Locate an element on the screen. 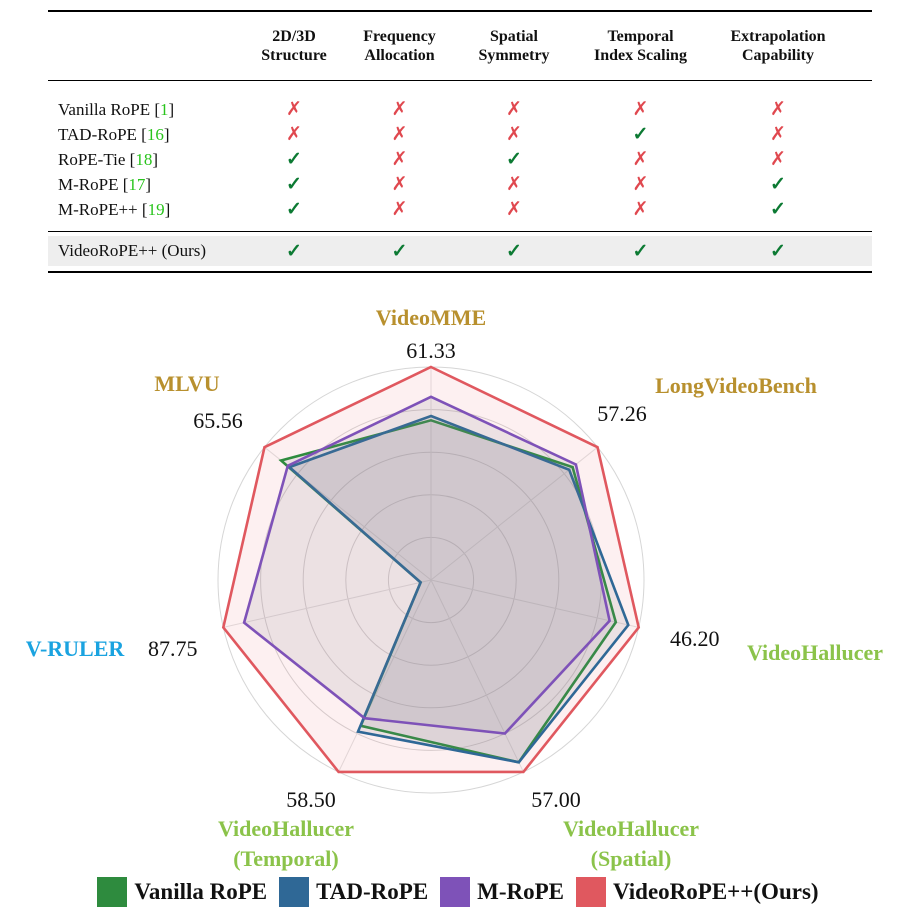 The image size is (916, 922). method-name: RoPE-Tie is located at coordinates (92, 159).